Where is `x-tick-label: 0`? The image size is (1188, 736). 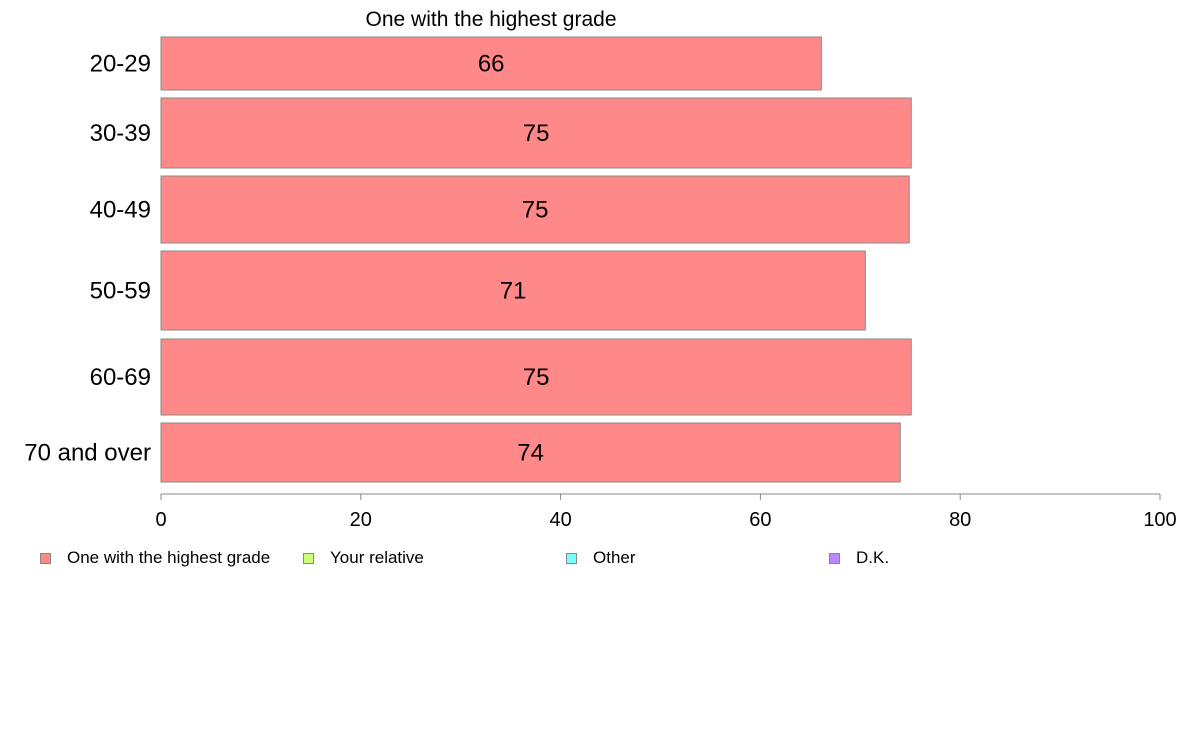 x-tick-label: 0 is located at coordinates (160, 520).